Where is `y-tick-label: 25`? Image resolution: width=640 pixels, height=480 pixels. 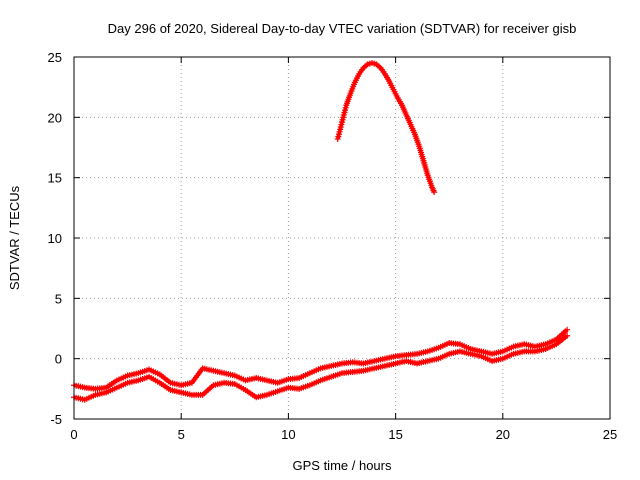 y-tick-label: 25 is located at coordinates (55, 57).